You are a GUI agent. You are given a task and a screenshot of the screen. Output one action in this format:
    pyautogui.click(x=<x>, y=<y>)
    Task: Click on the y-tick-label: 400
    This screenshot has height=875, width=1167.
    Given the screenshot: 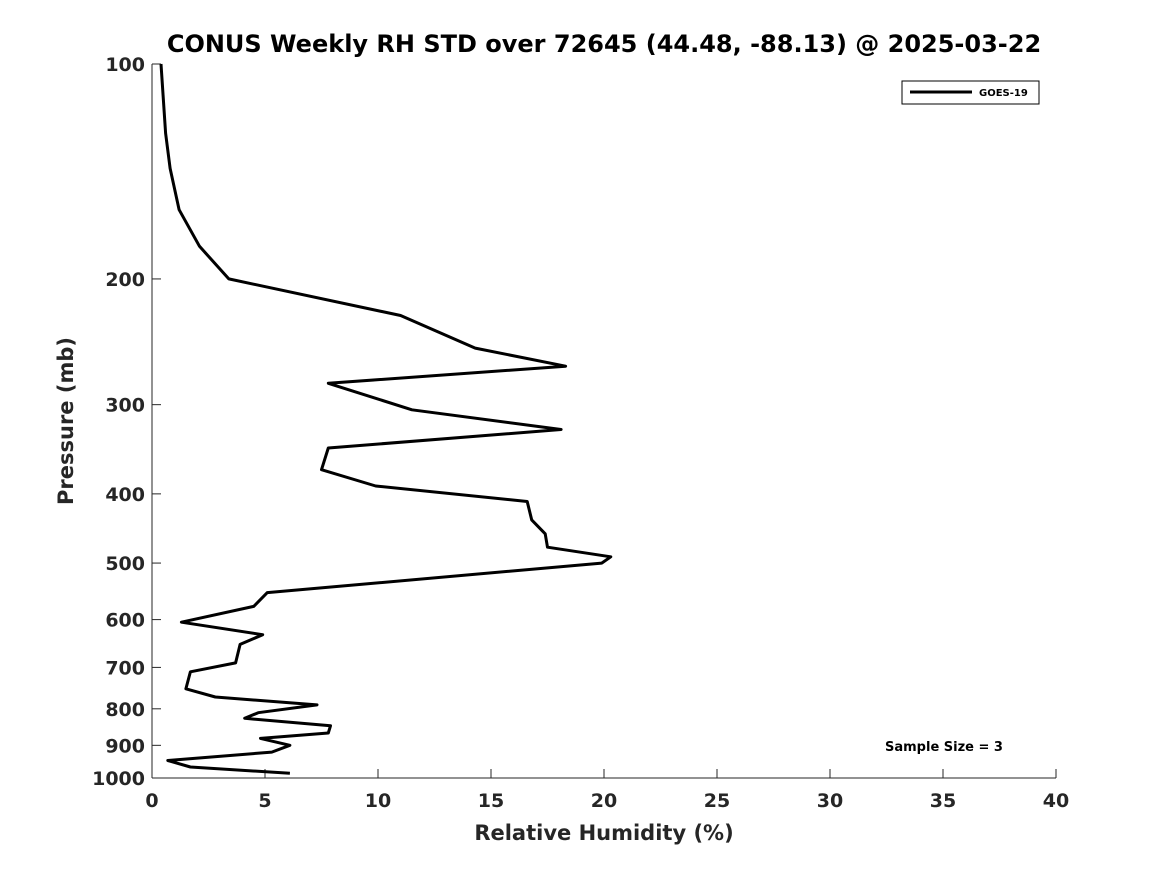 What is the action you would take?
    pyautogui.click(x=125, y=495)
    